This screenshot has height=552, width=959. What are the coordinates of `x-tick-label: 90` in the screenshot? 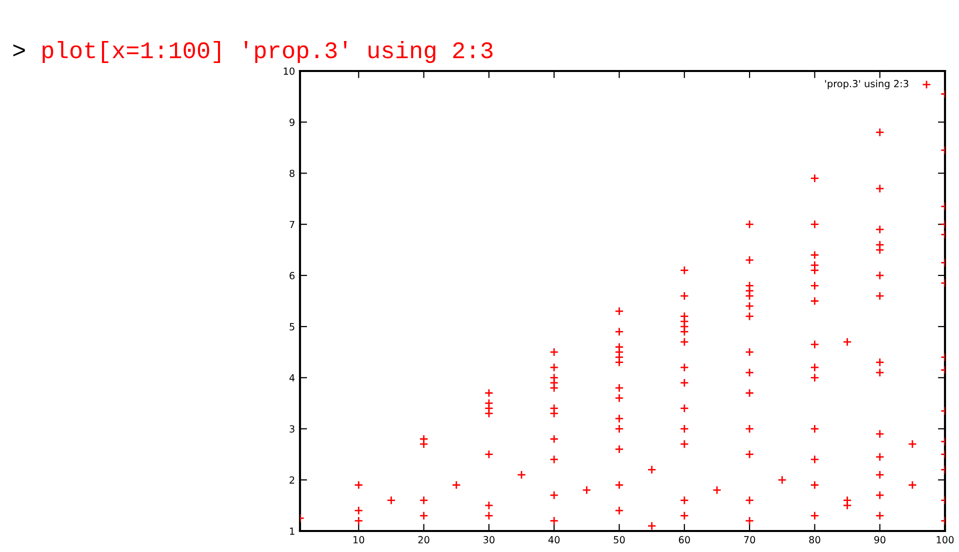 It's located at (880, 540).